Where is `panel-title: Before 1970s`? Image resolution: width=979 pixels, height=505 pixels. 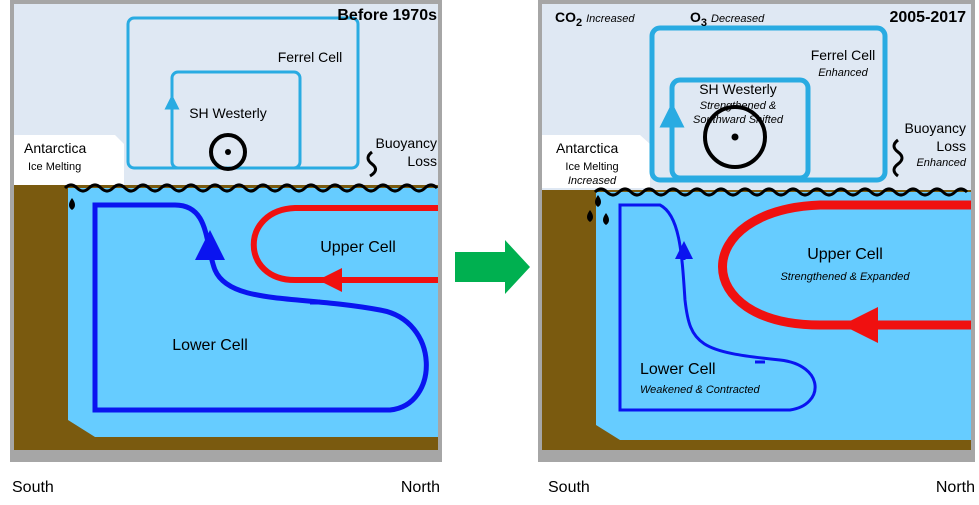 panel-title: Before 1970s is located at coordinates (387, 15).